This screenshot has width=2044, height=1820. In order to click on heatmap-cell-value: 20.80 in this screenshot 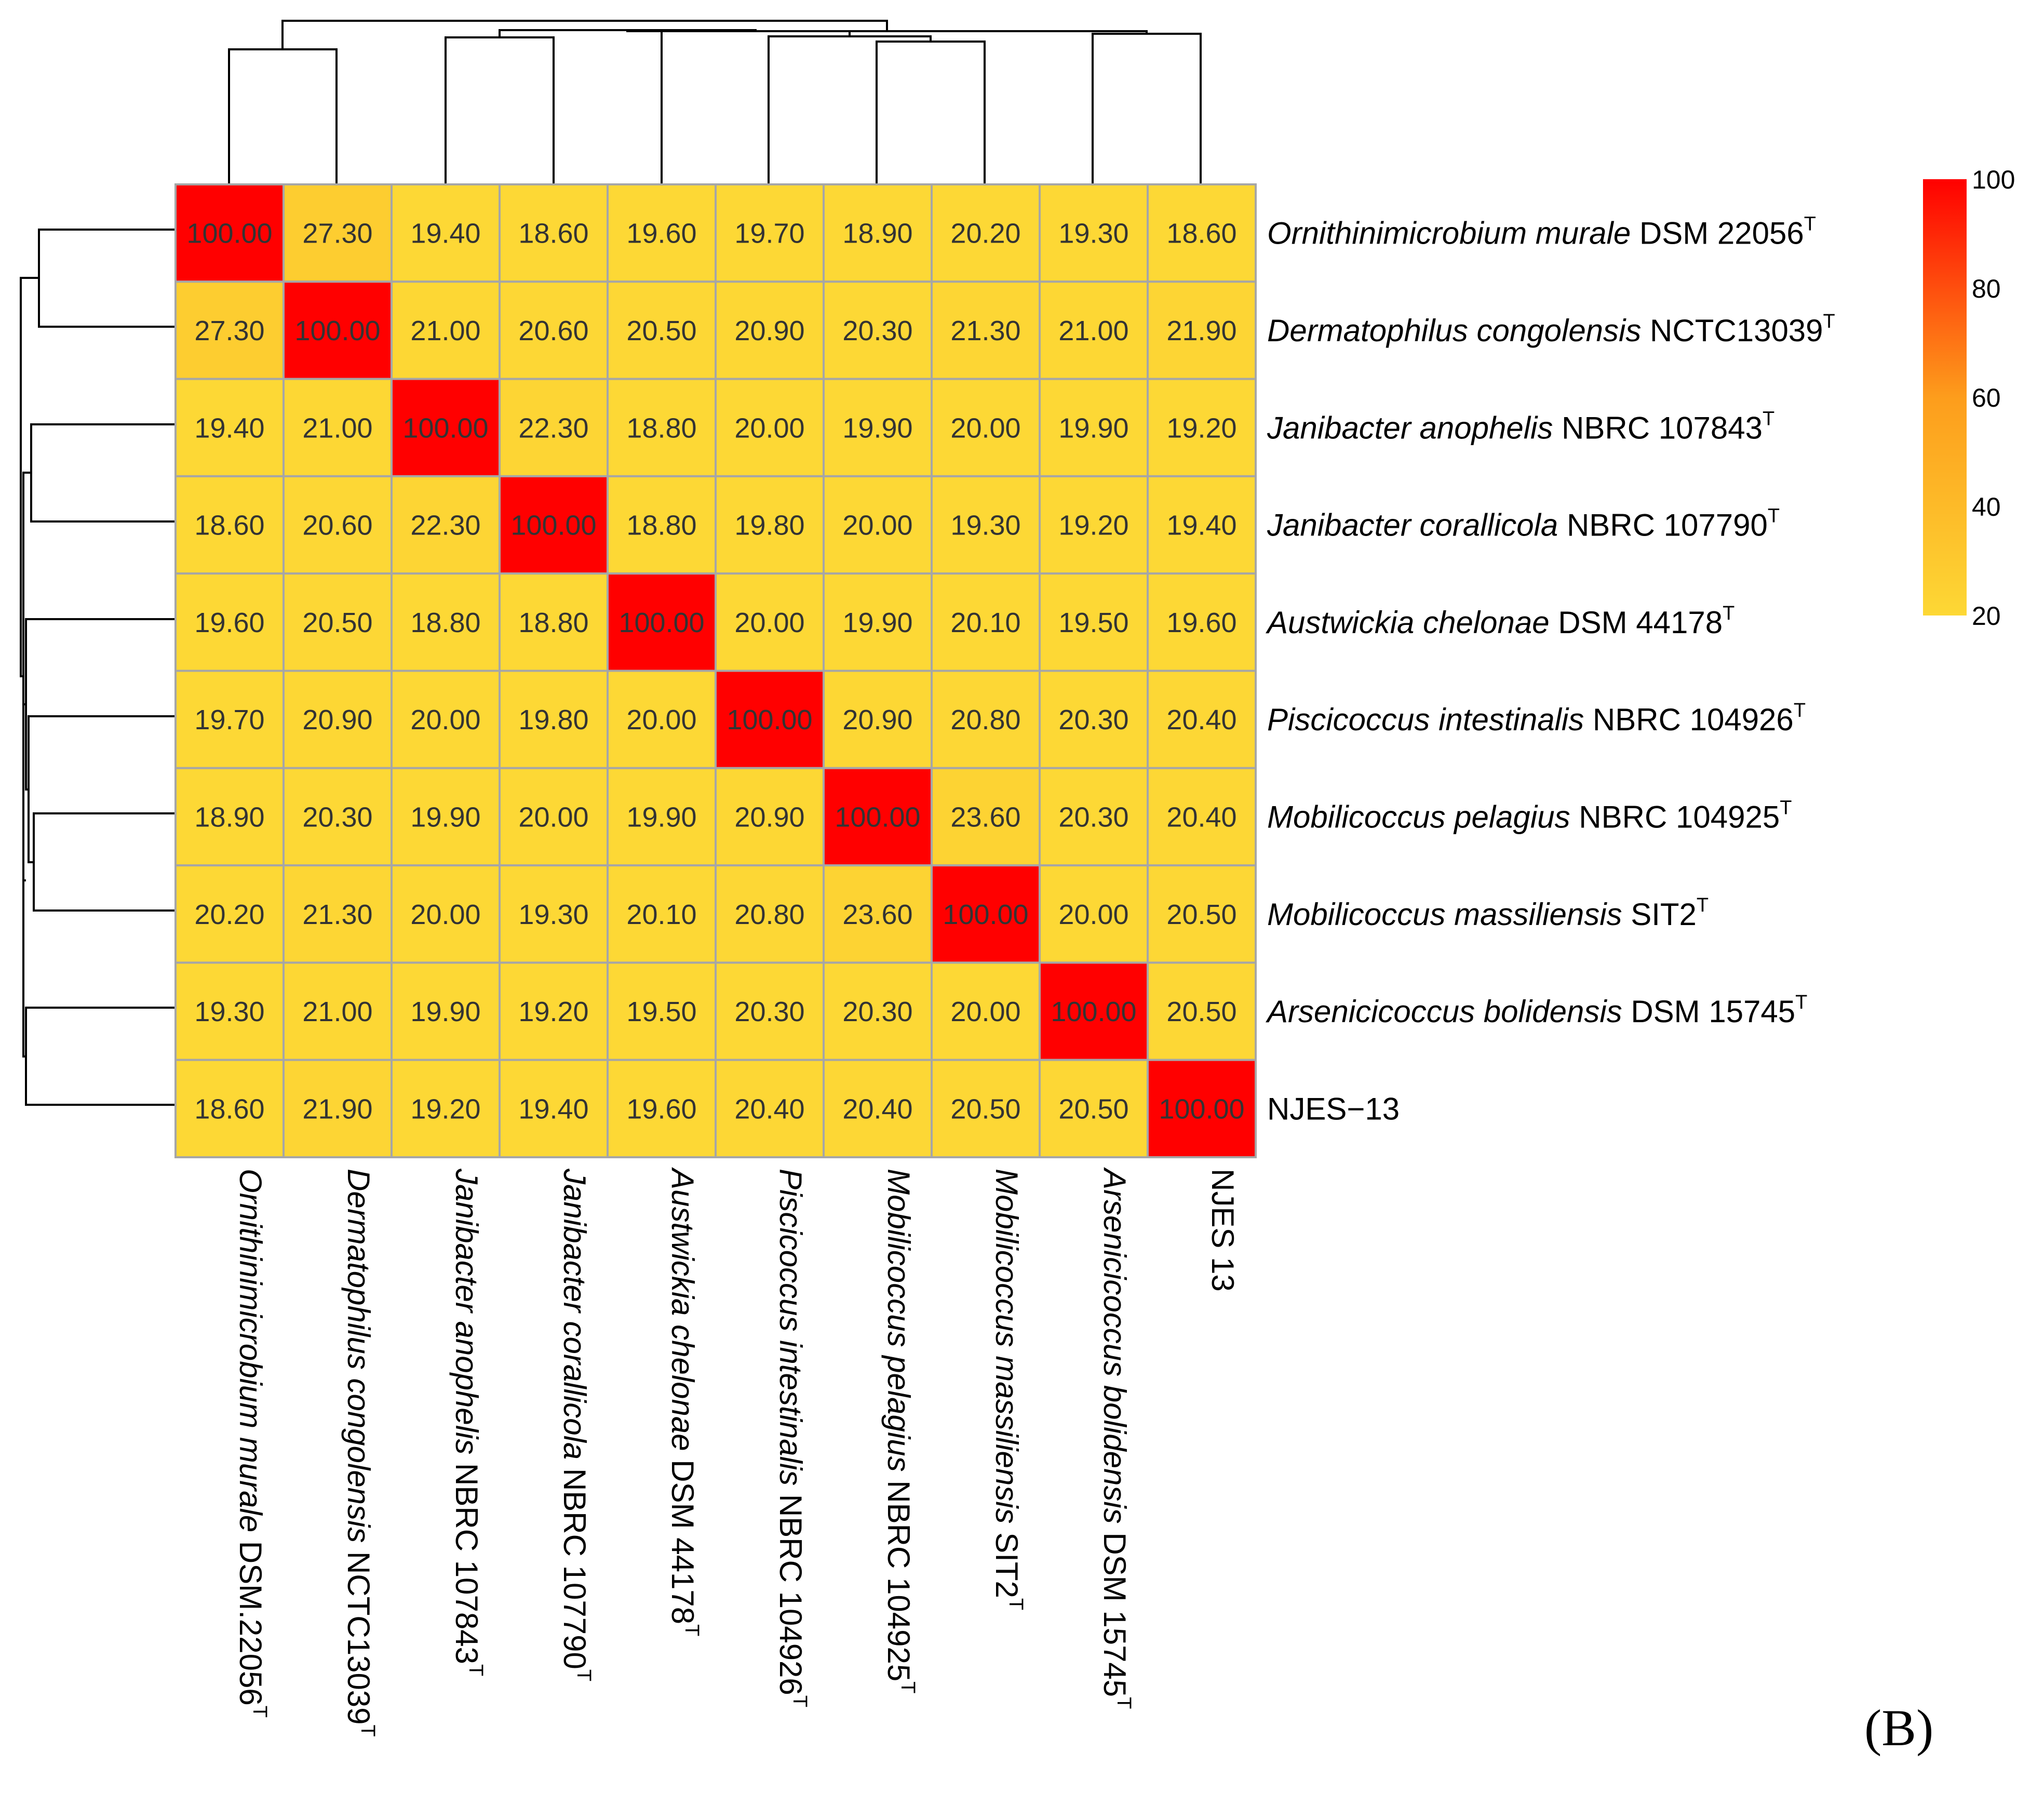, I will do `click(985, 719)`.